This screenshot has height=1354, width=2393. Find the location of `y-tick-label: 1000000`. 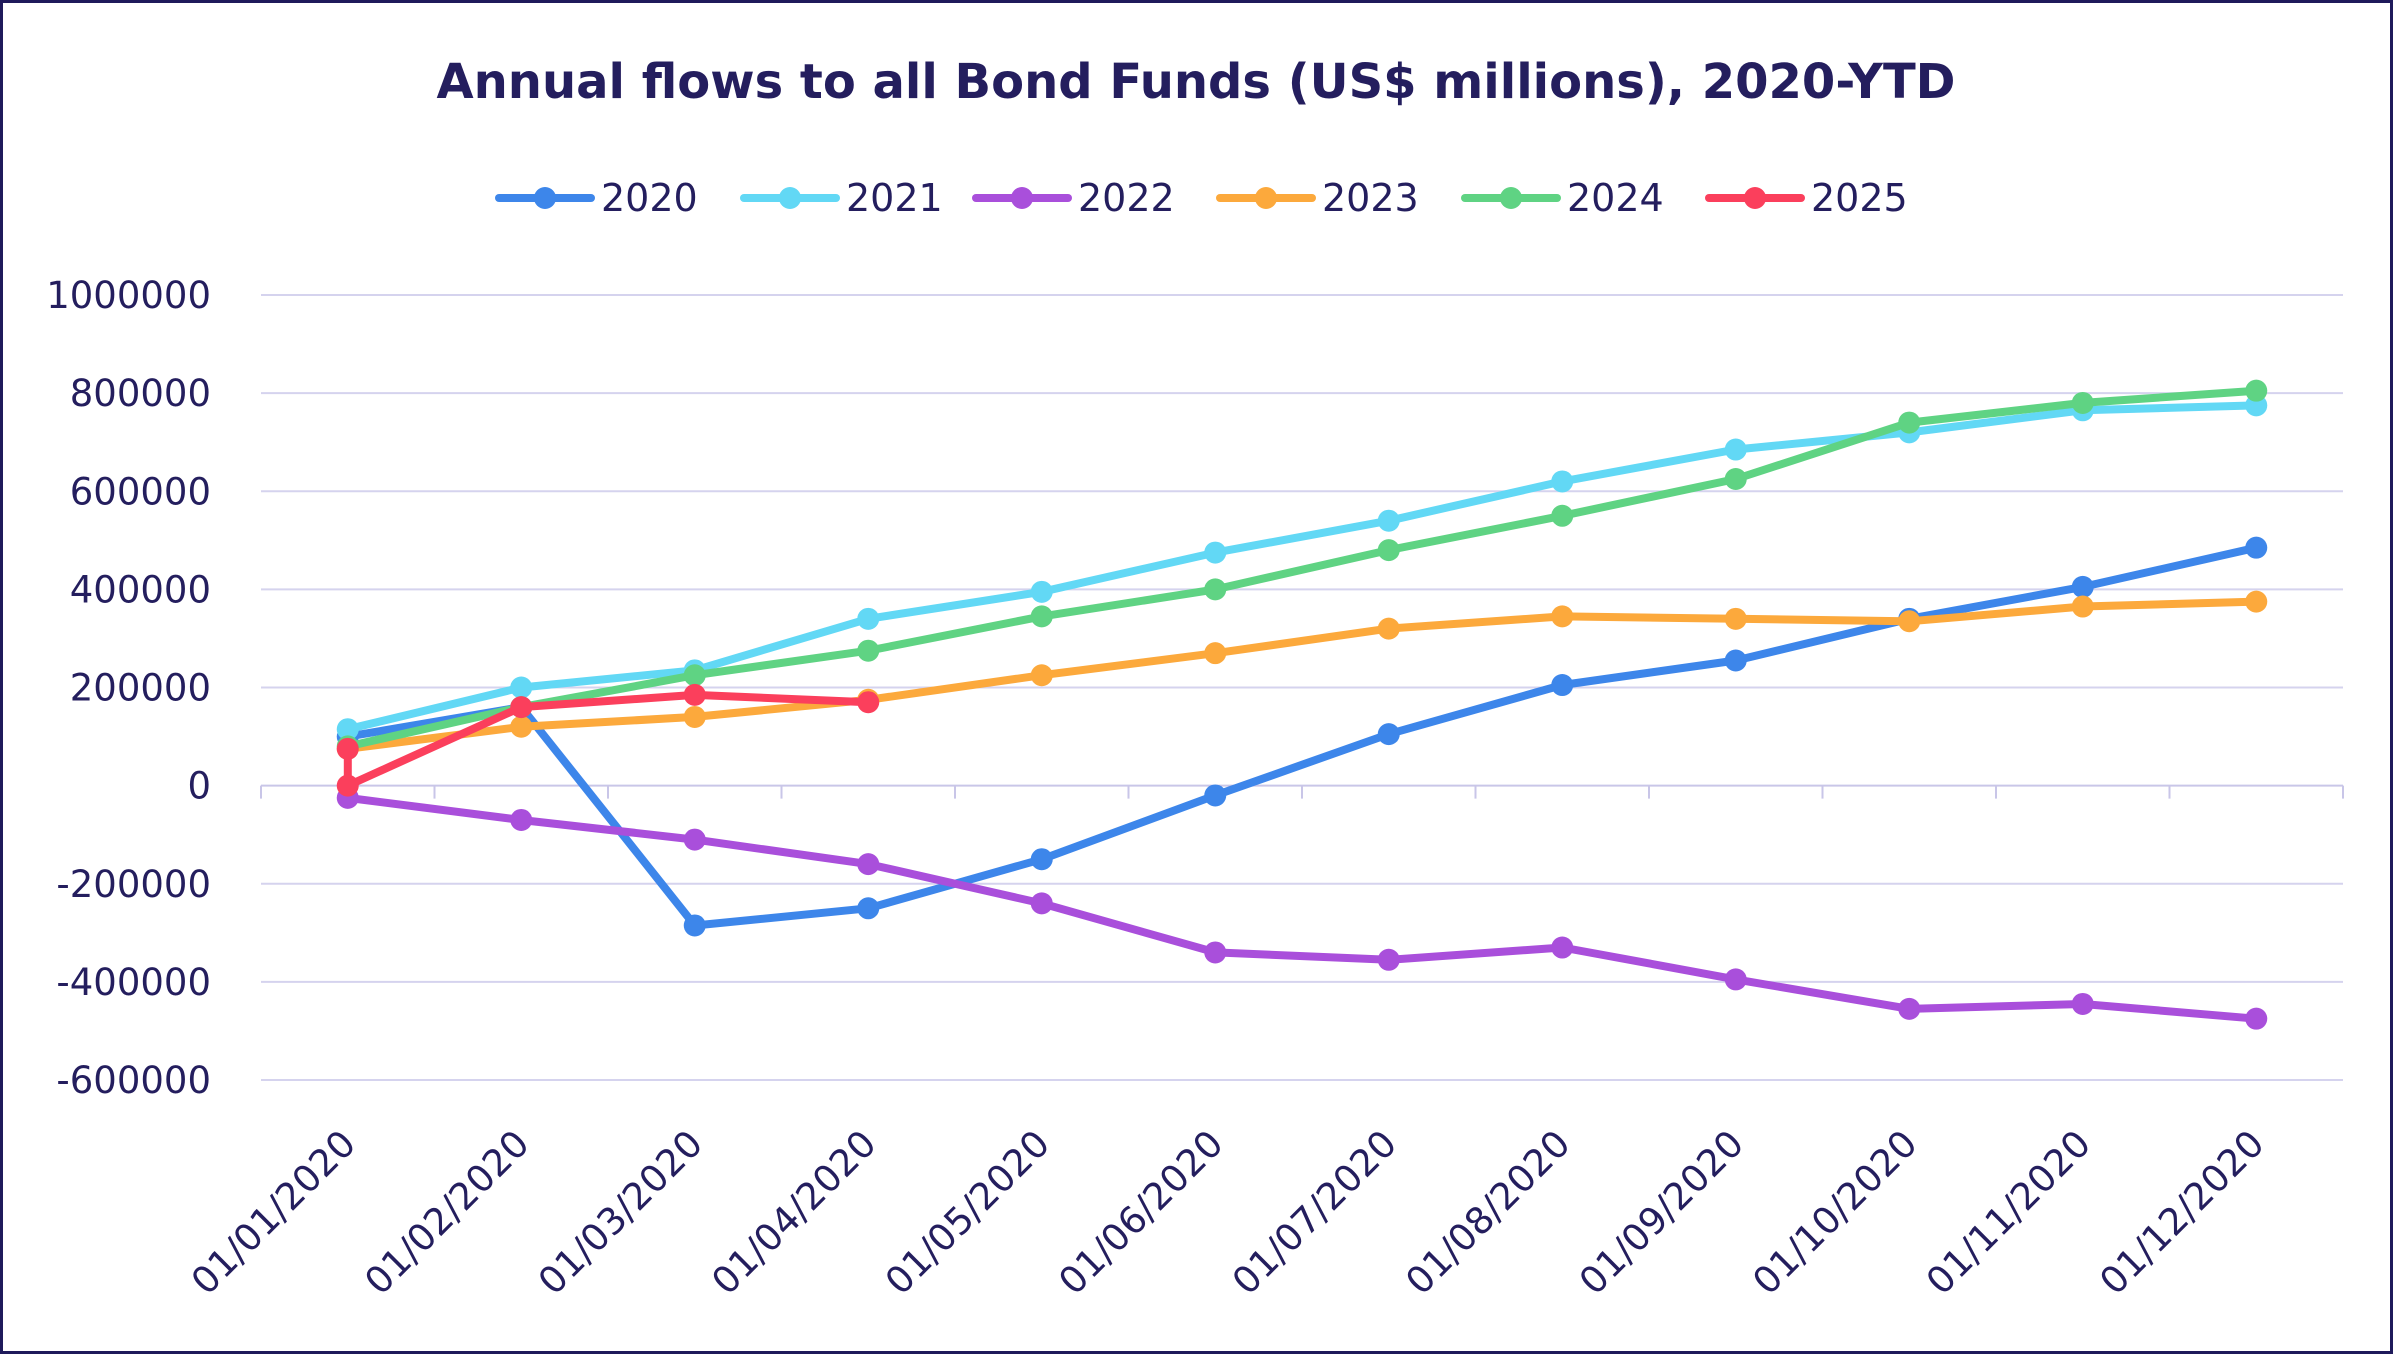

y-tick-label: 1000000 is located at coordinates (128, 295).